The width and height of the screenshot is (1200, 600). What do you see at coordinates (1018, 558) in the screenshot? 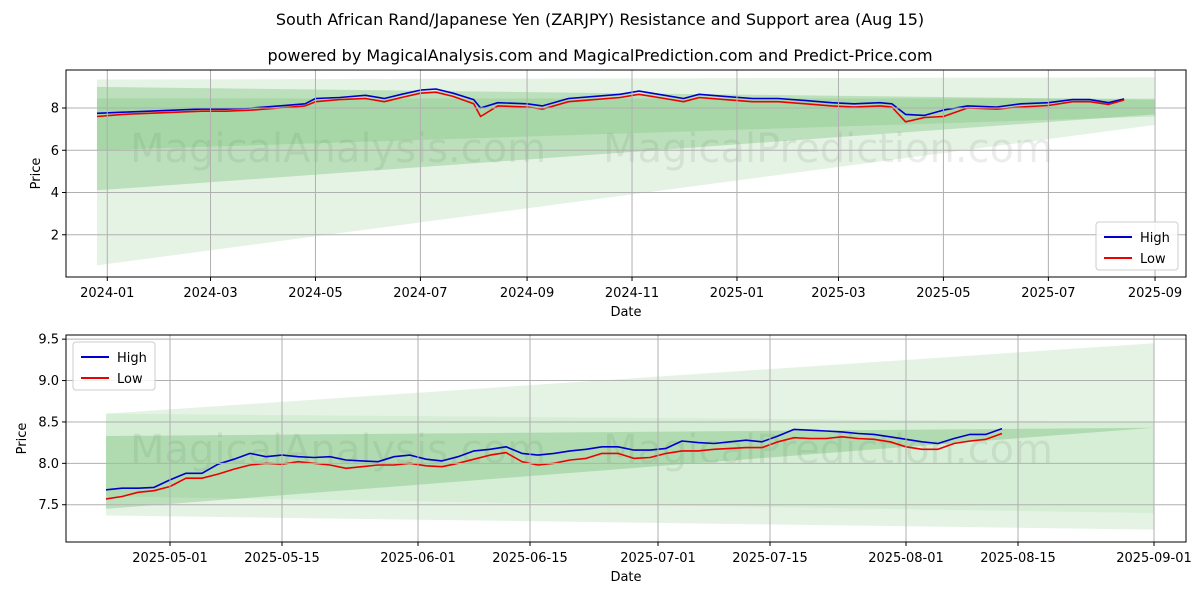
I see `x-tick-label: 2025-08-15` at bounding box center [1018, 558].